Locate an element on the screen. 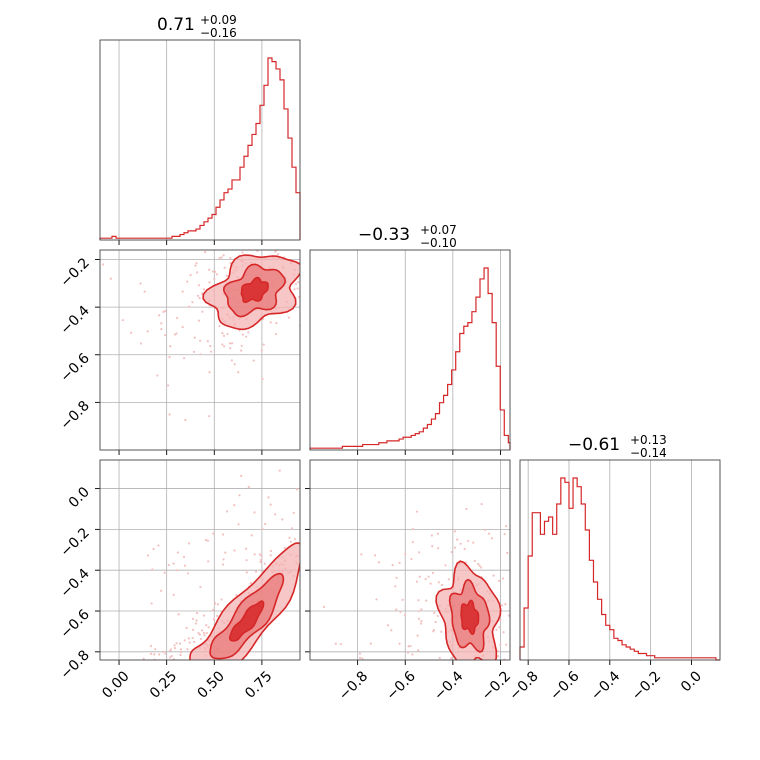 Image resolution: width=760 pixels, height=760 pixels. contour-body is located at coordinates (220, 302).